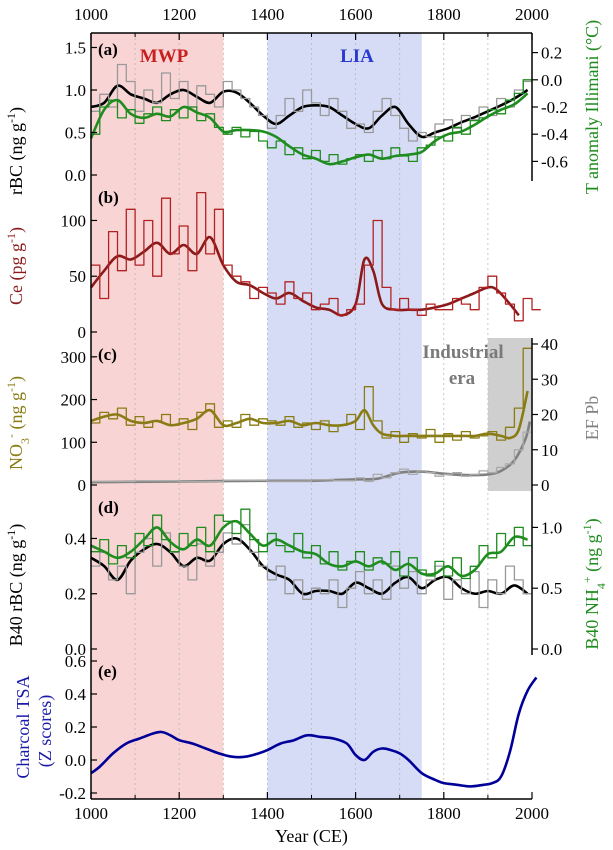 The height and width of the screenshot is (850, 613). I want to click on ytick-label-right-c-3: 30, so click(549, 379).